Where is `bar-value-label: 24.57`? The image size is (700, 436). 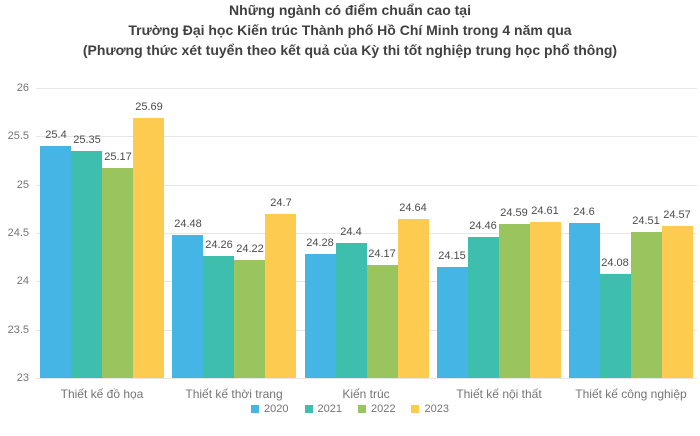
bar-value-label: 24.57 is located at coordinates (677, 215).